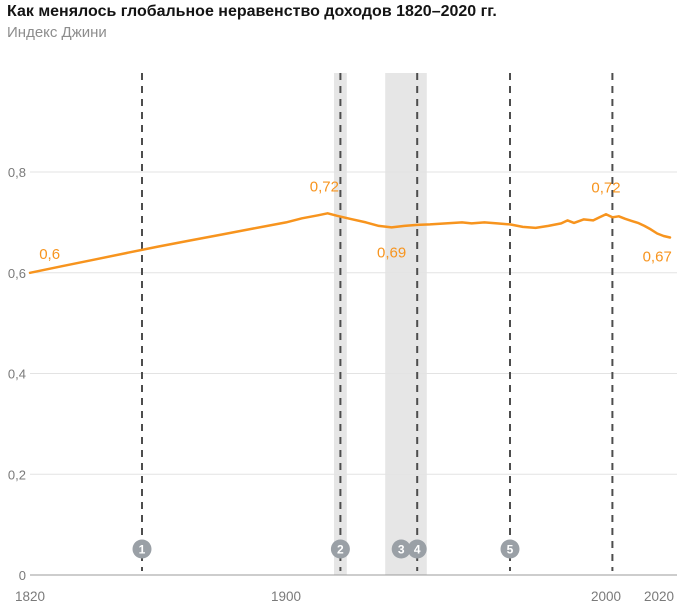 This screenshot has height=614, width=683. What do you see at coordinates (406, 324) in the screenshot?
I see `event-band` at bounding box center [406, 324].